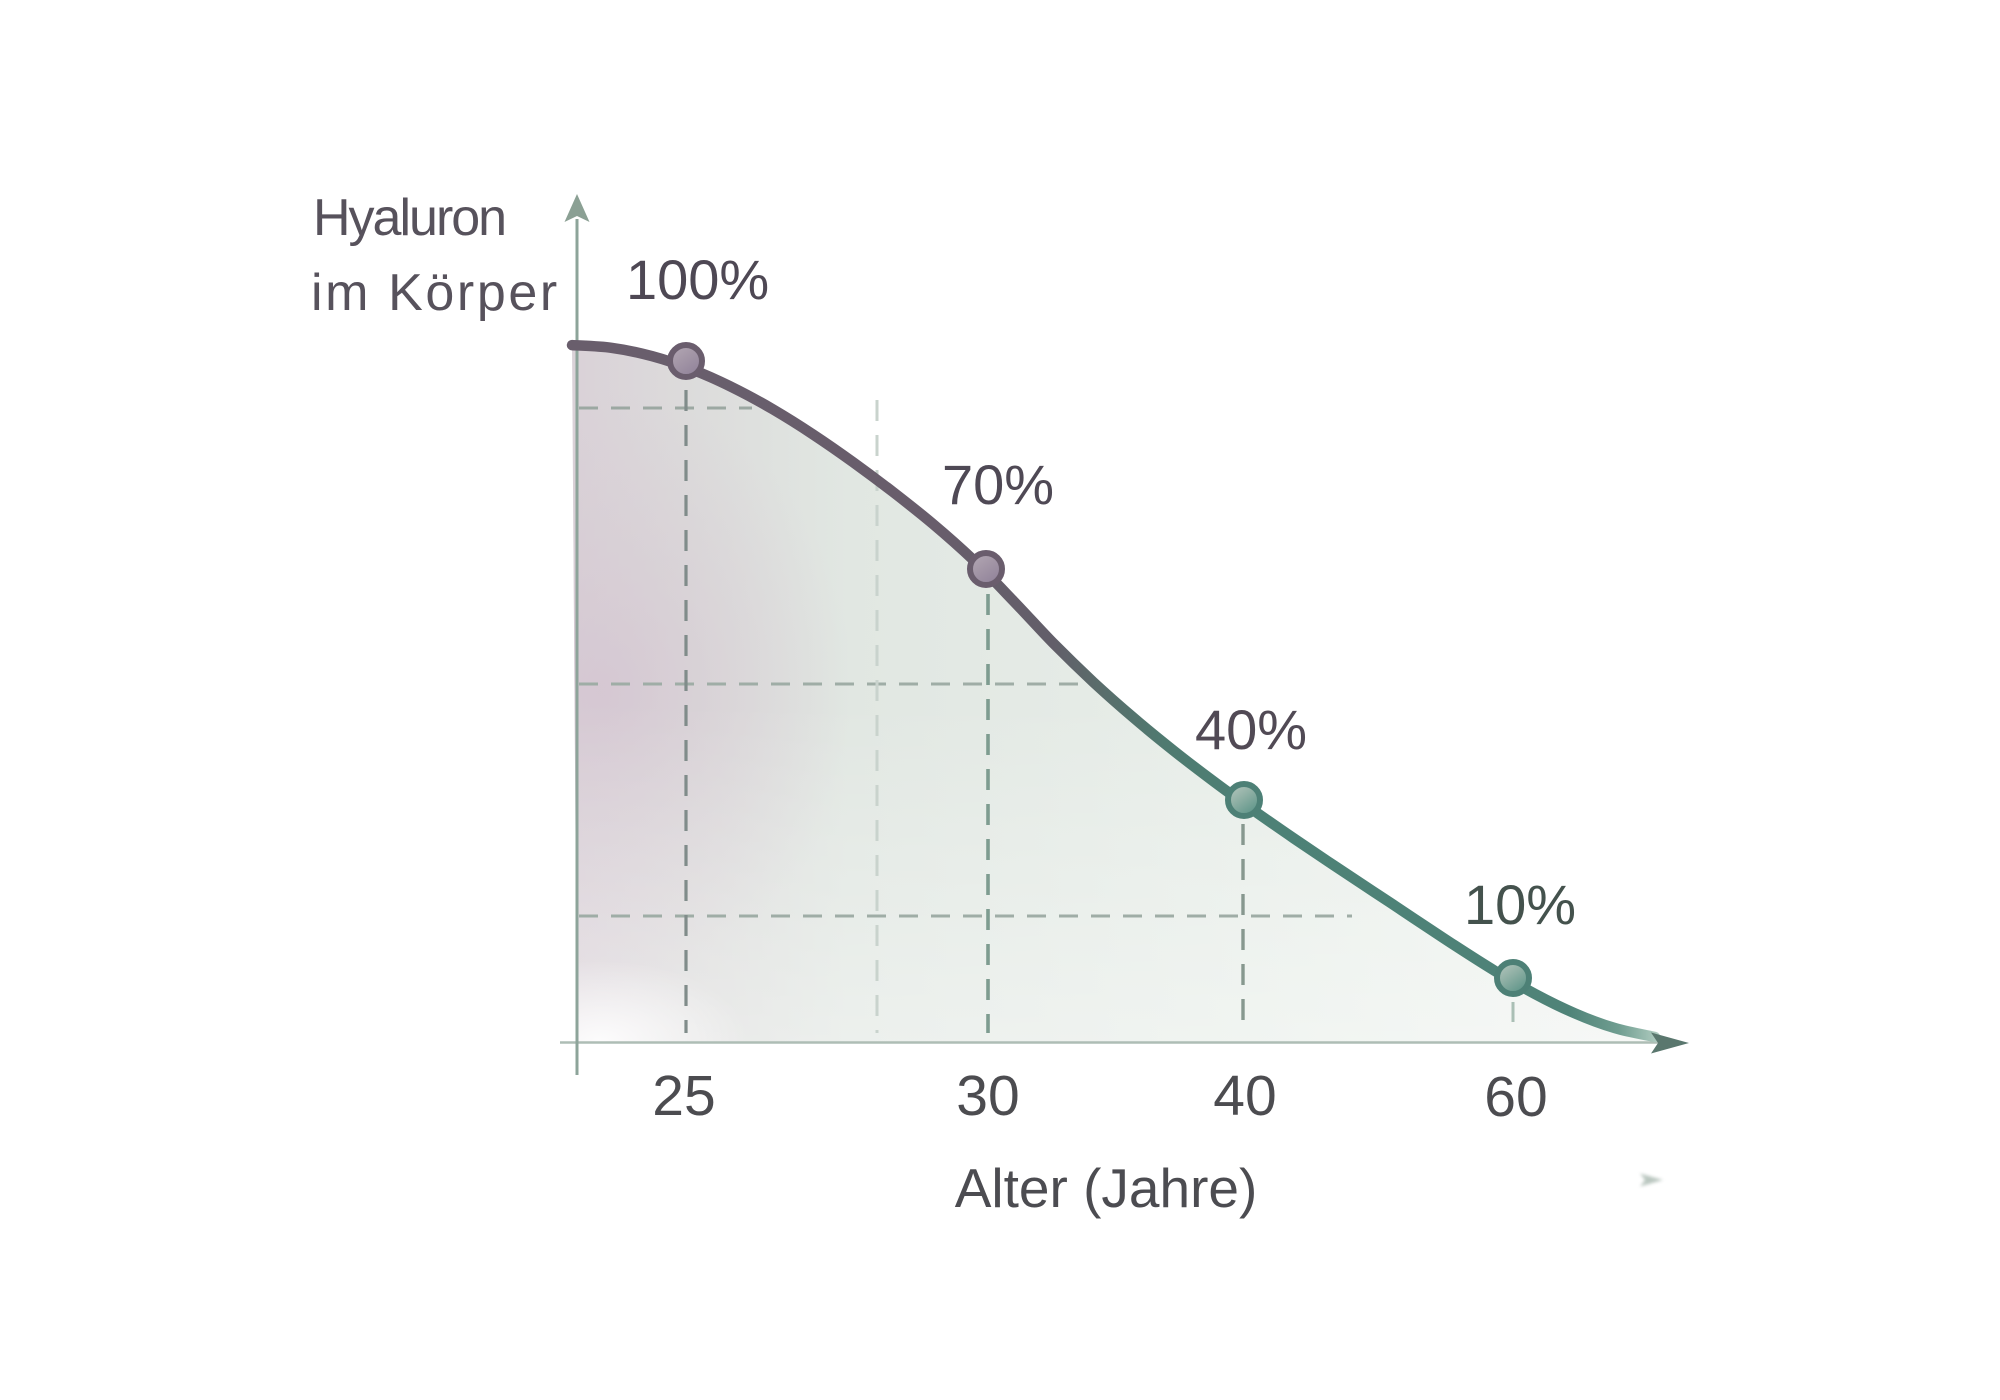 The image size is (2000, 1400). I want to click on svg-text: im Körper, so click(435, 293).